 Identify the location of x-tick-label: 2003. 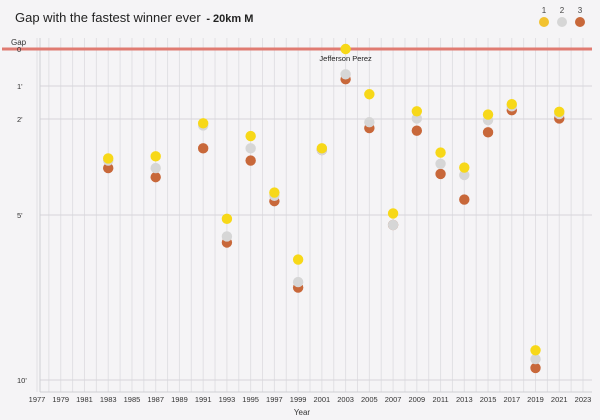
(345, 399).